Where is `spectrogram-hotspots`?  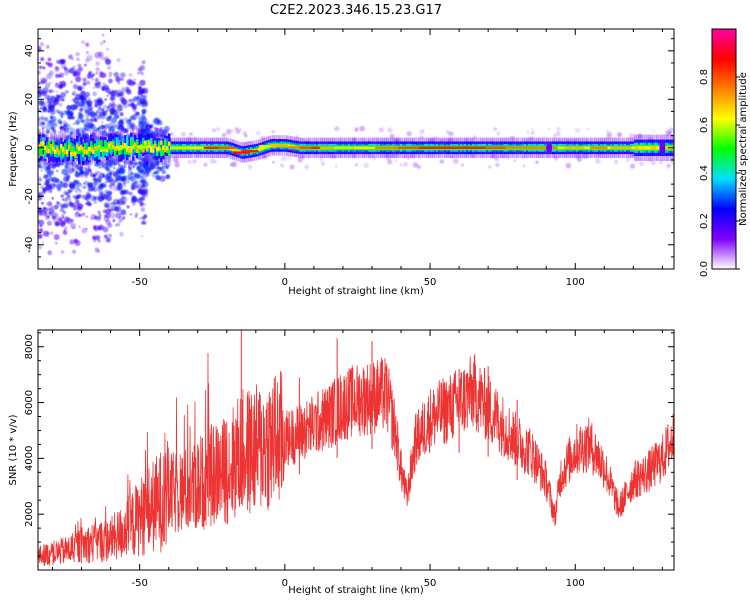 spectrogram-hotspots is located at coordinates (381, 148).